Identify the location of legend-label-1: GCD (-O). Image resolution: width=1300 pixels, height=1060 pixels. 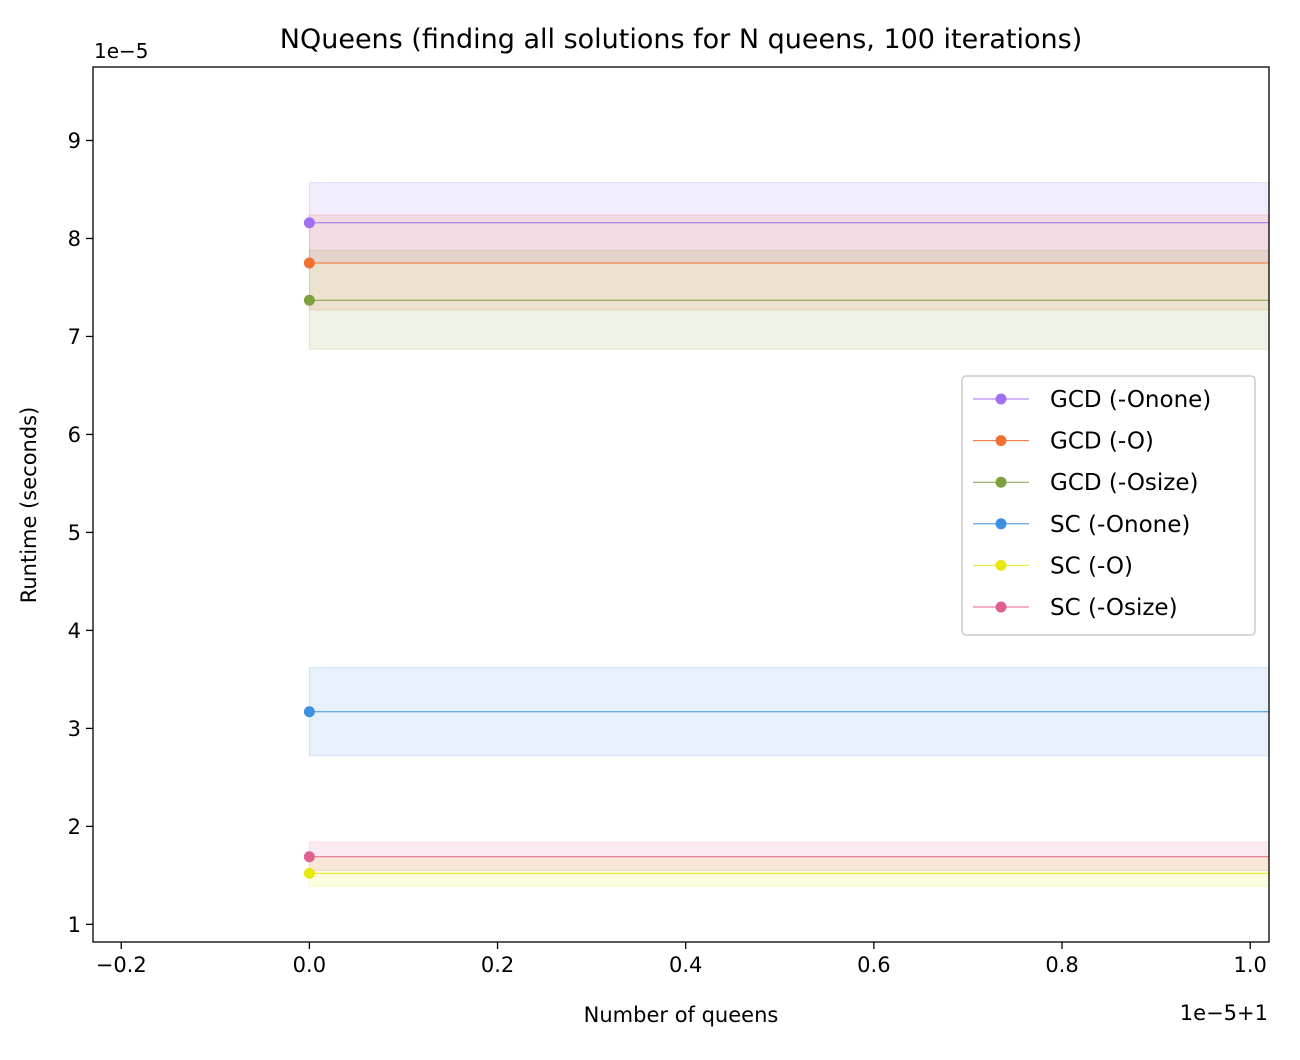
(1102, 442).